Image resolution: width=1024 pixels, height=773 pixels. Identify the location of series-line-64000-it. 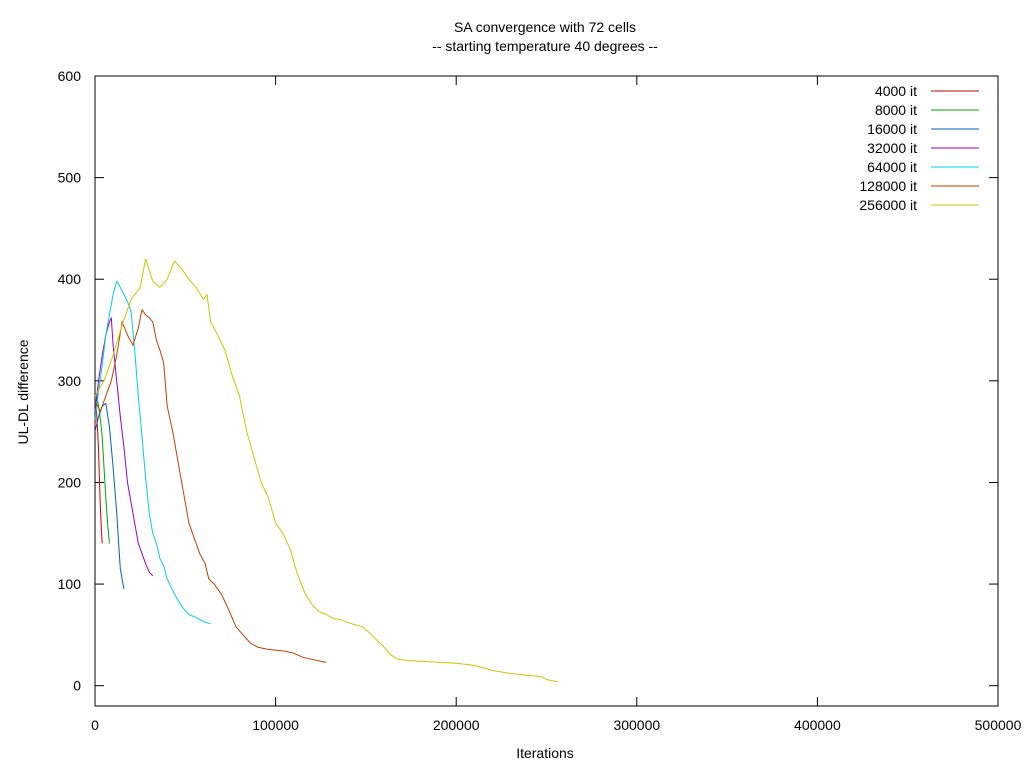
(152, 452).